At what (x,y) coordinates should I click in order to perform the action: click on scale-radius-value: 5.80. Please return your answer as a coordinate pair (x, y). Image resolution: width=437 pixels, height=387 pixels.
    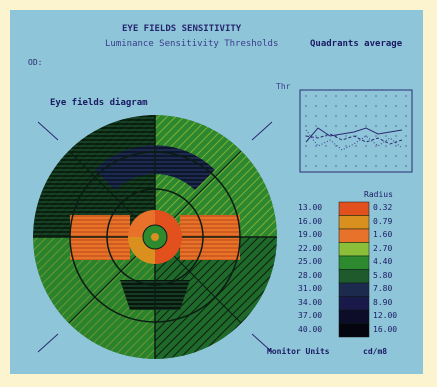
    Looking at the image, I should click on (383, 275).